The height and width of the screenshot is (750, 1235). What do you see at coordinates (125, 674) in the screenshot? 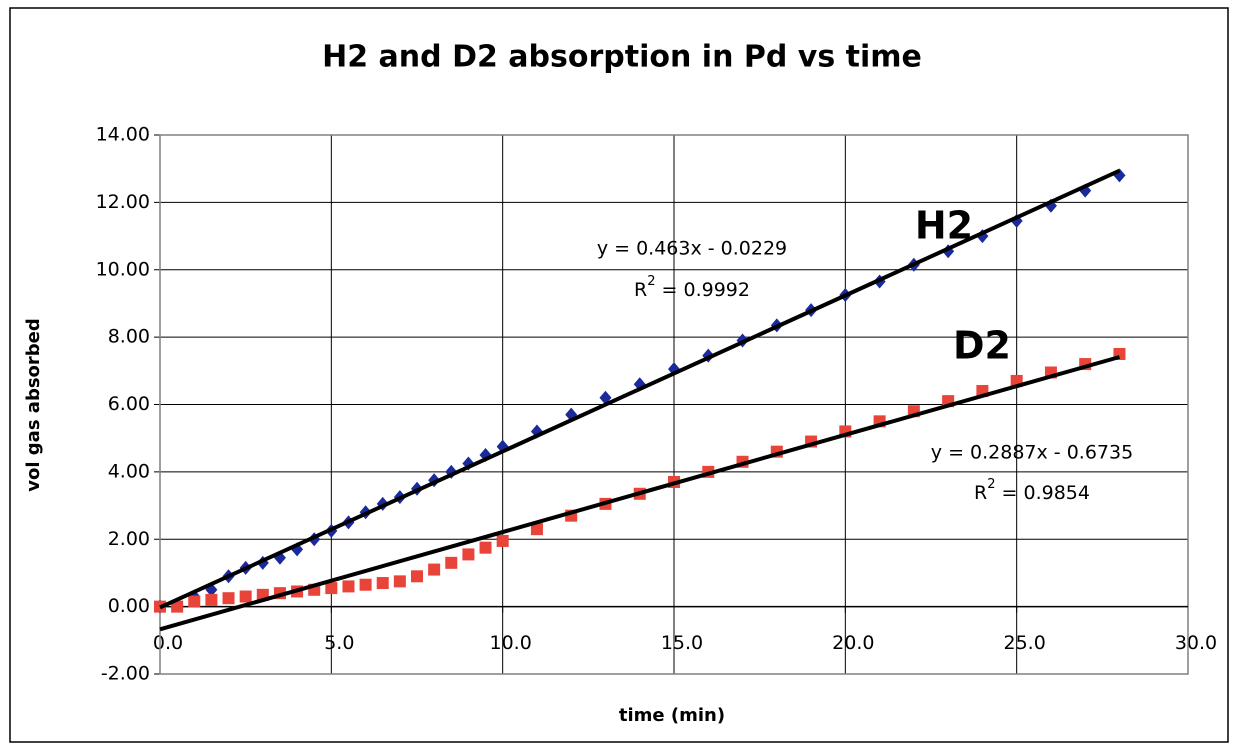
I see `y-tick-label: -2.00` at bounding box center [125, 674].